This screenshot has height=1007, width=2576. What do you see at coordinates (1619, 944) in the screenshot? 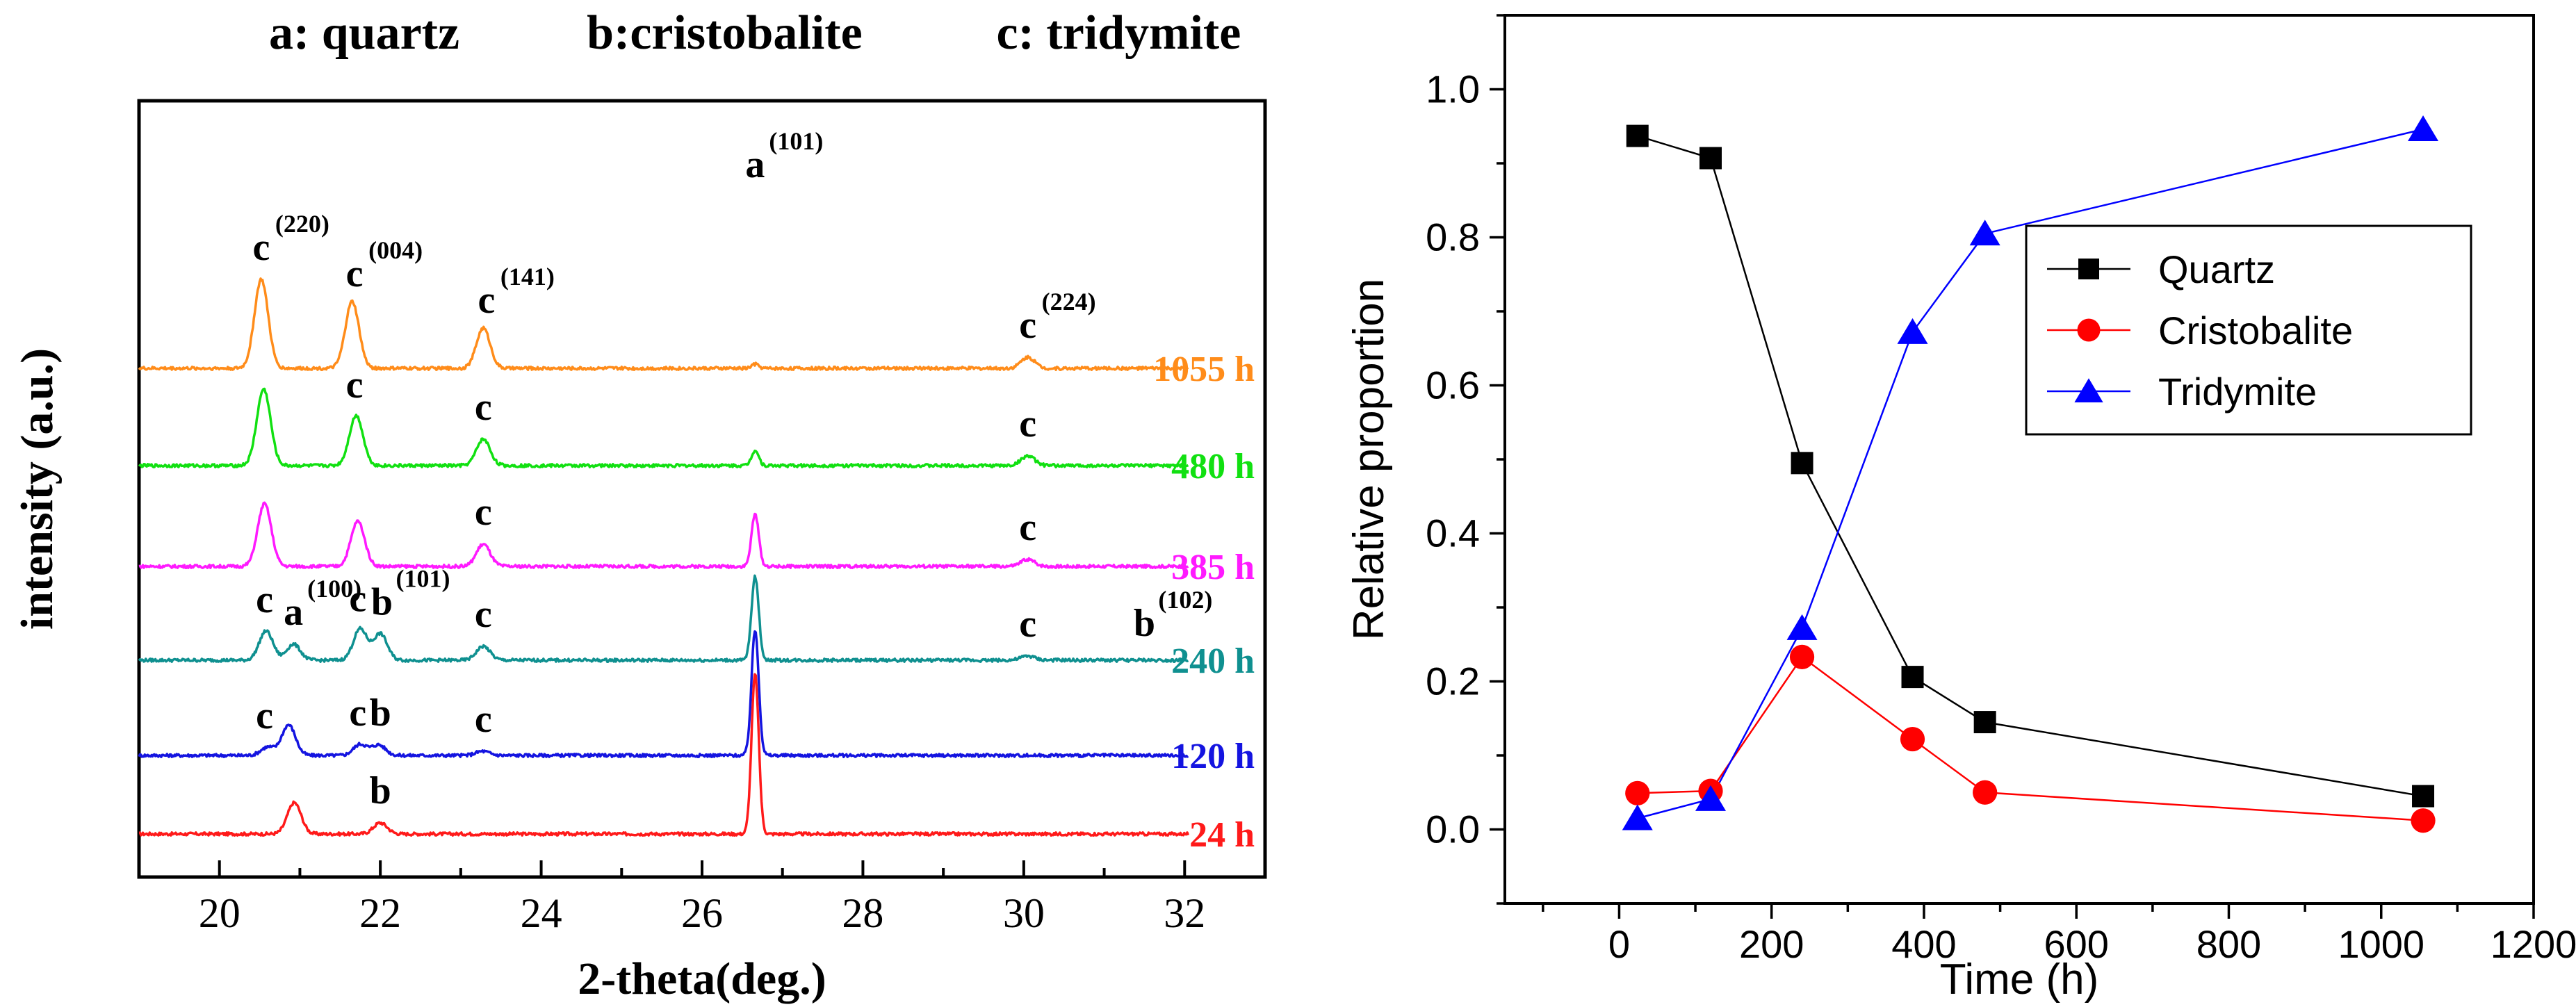
I see `x-tick-label: 0` at bounding box center [1619, 944].